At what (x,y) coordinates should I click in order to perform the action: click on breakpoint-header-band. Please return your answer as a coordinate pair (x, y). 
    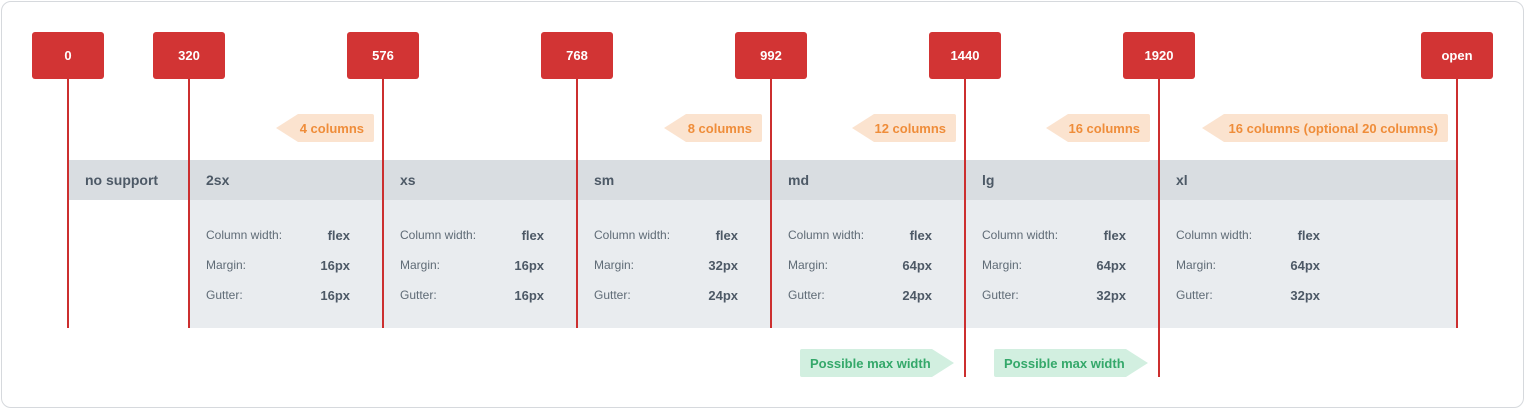
    Looking at the image, I should click on (762, 180).